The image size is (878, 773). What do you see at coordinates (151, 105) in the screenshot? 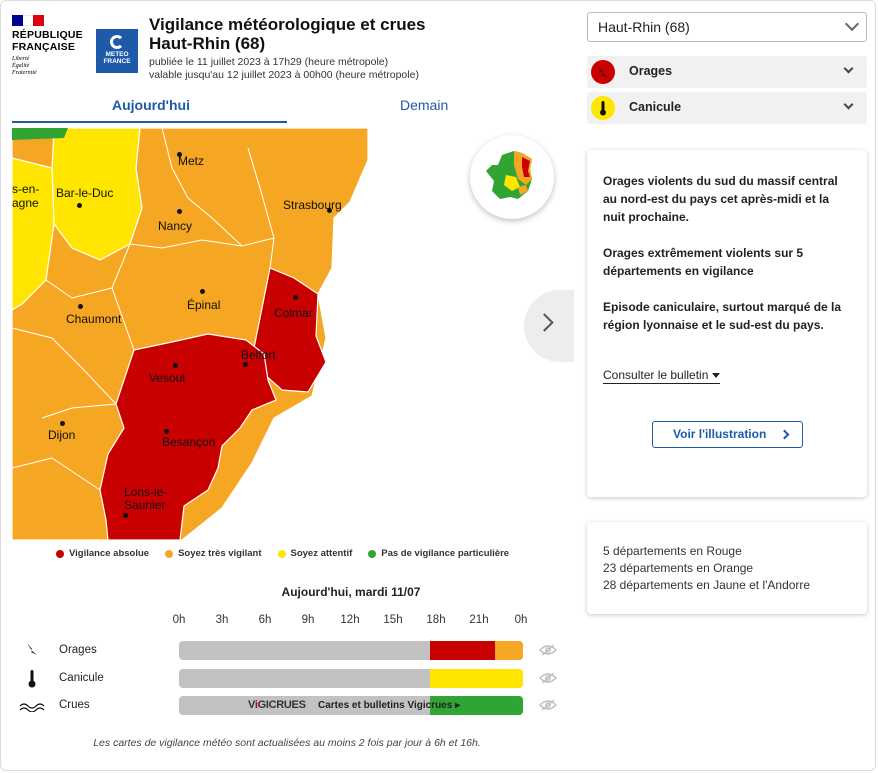
I see `tab-today: Aujourd'hui` at bounding box center [151, 105].